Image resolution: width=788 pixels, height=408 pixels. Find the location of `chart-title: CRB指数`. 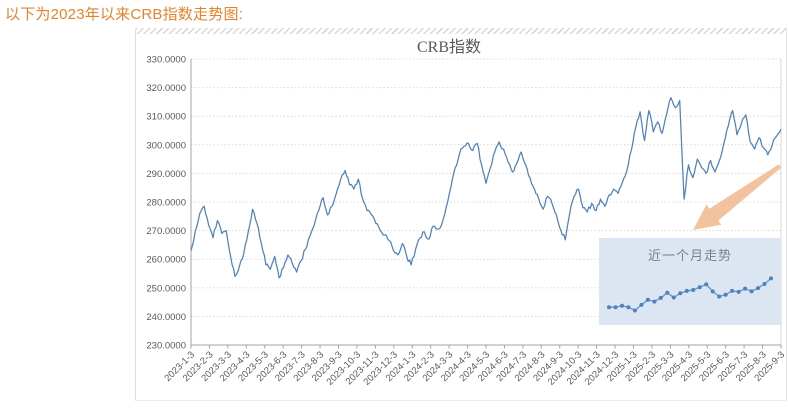

chart-title: CRB指数 is located at coordinates (449, 47).